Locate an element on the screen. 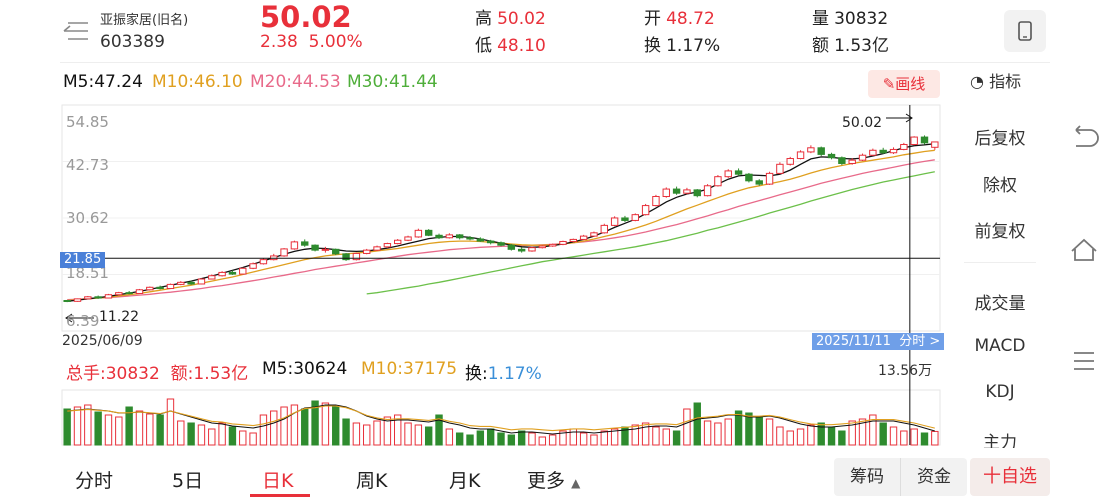  start-date-label: 2025/06/09 is located at coordinates (102, 341).